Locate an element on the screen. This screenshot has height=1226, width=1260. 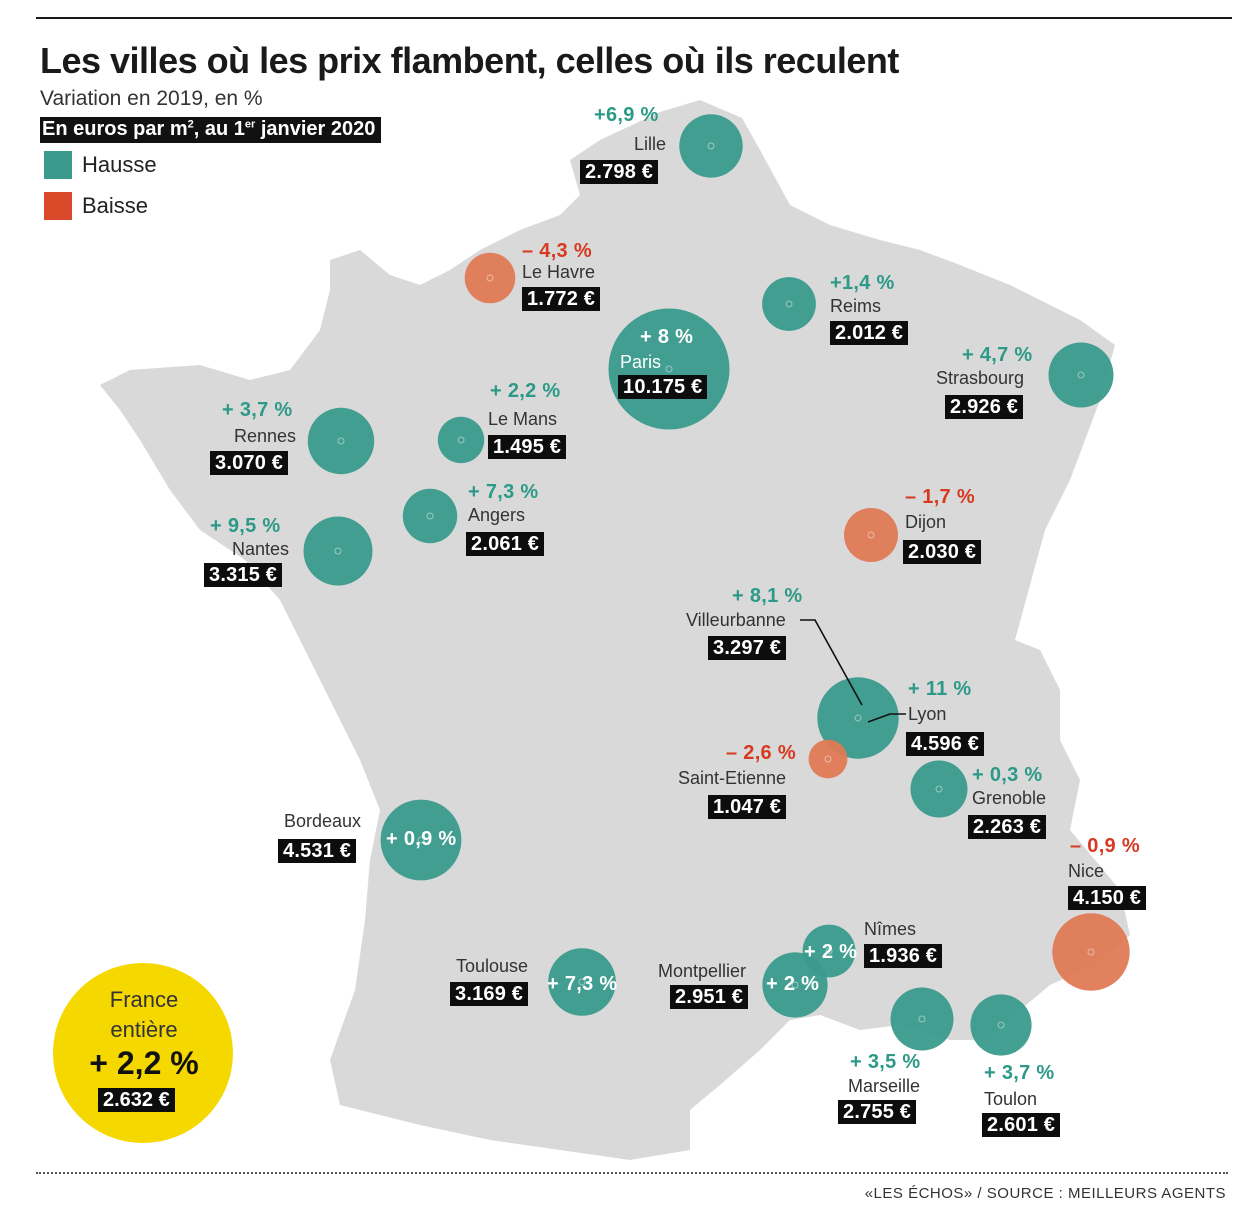
lille-location-marker is located at coordinates (711, 146).